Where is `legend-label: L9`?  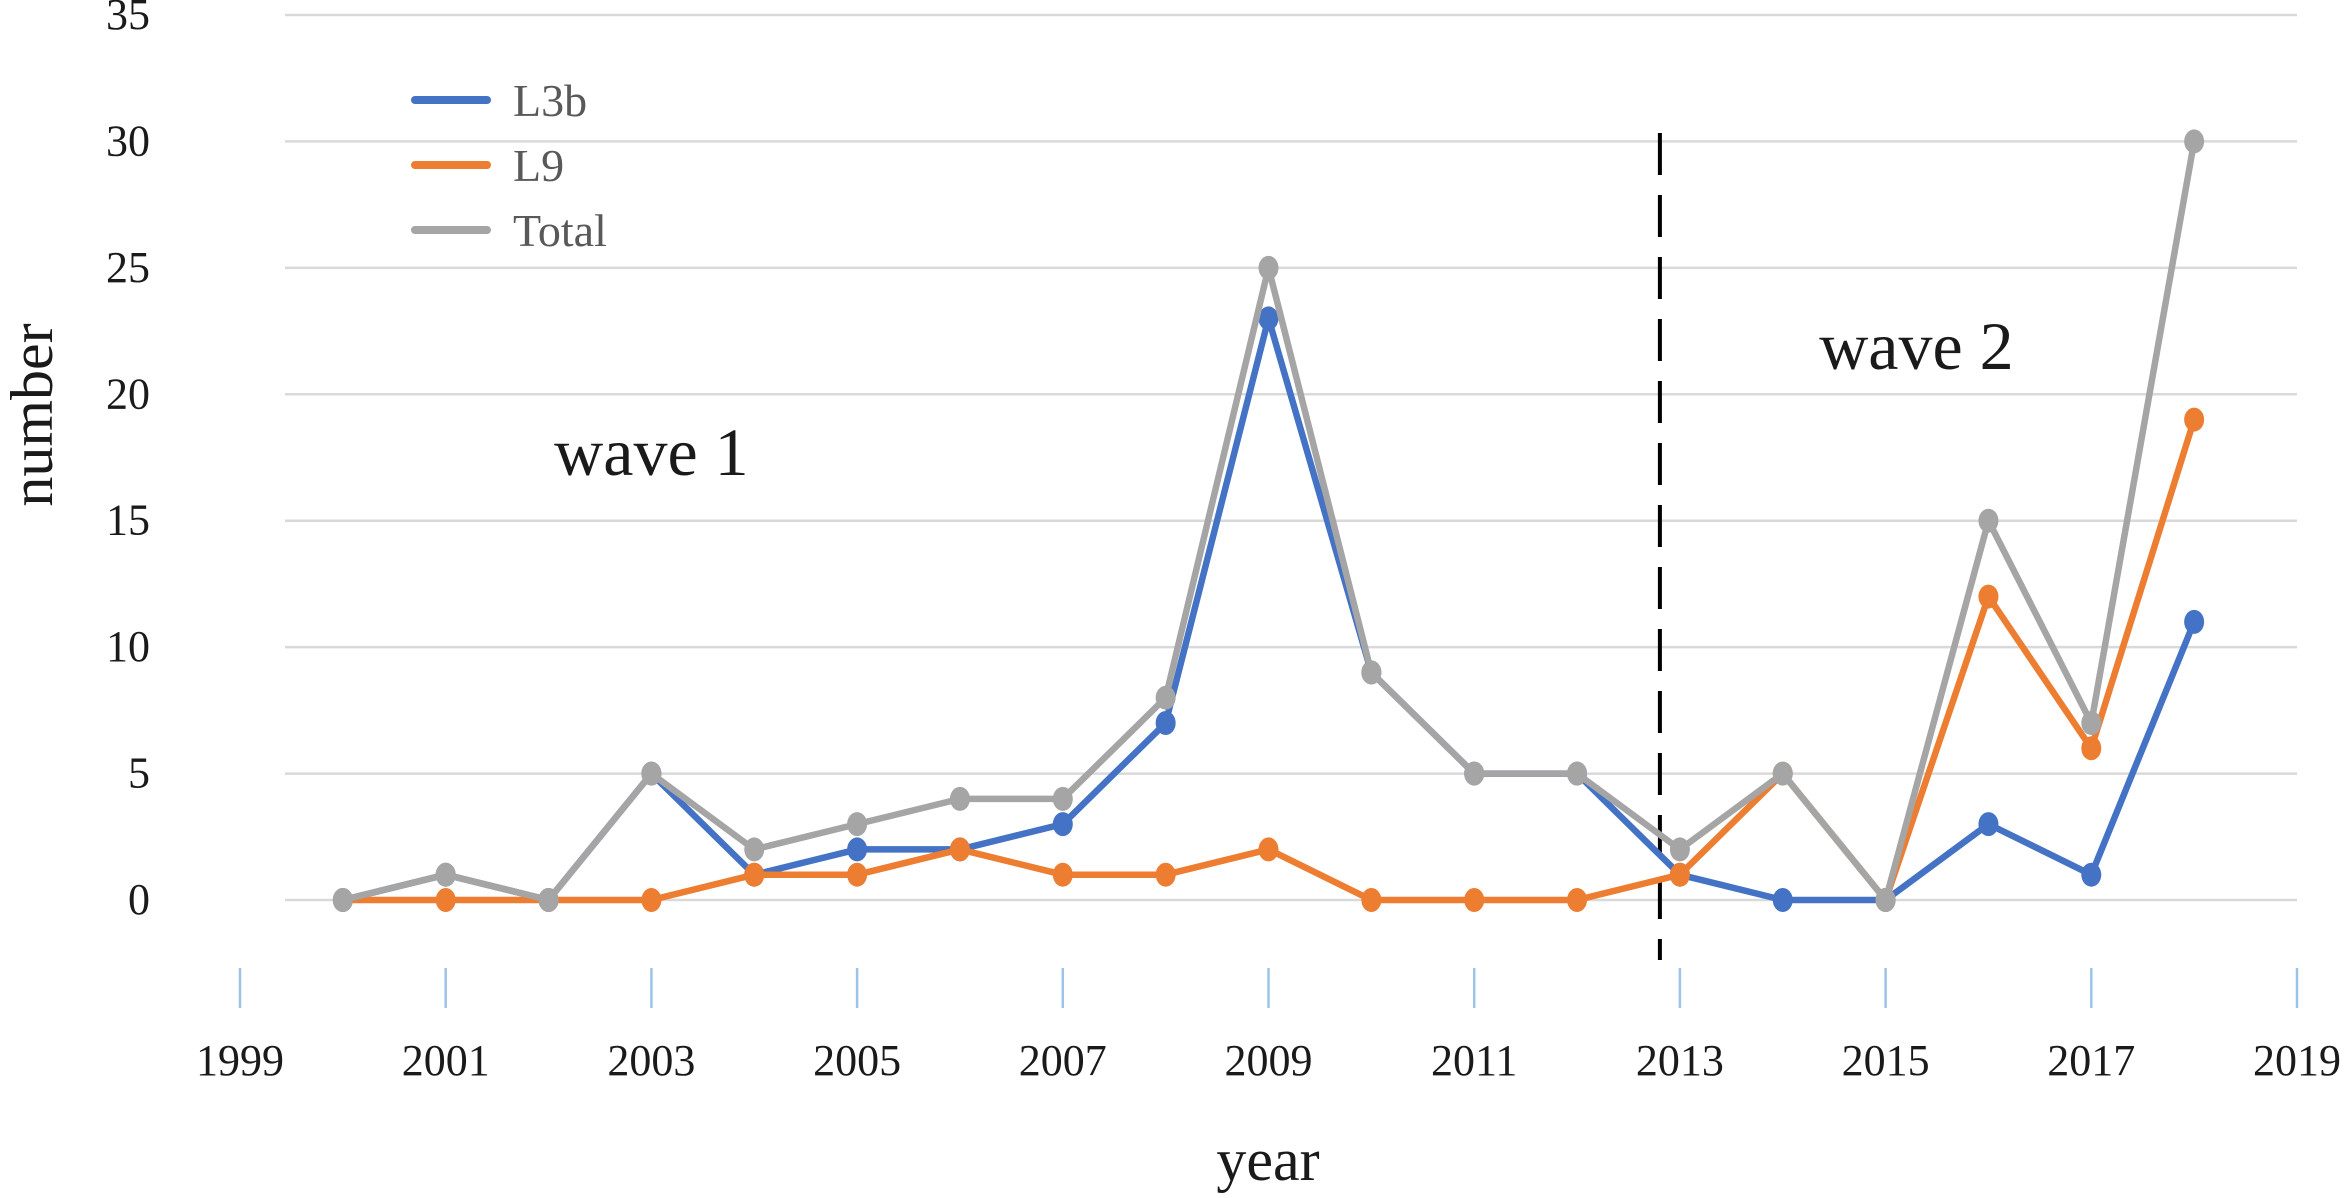 legend-label: L9 is located at coordinates (538, 165).